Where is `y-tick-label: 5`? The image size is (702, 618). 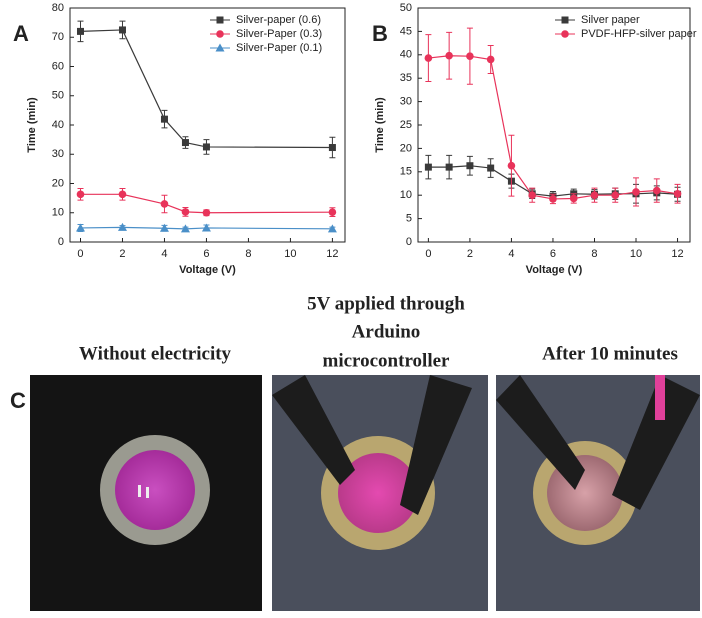 y-tick-label: 5 is located at coordinates (409, 219).